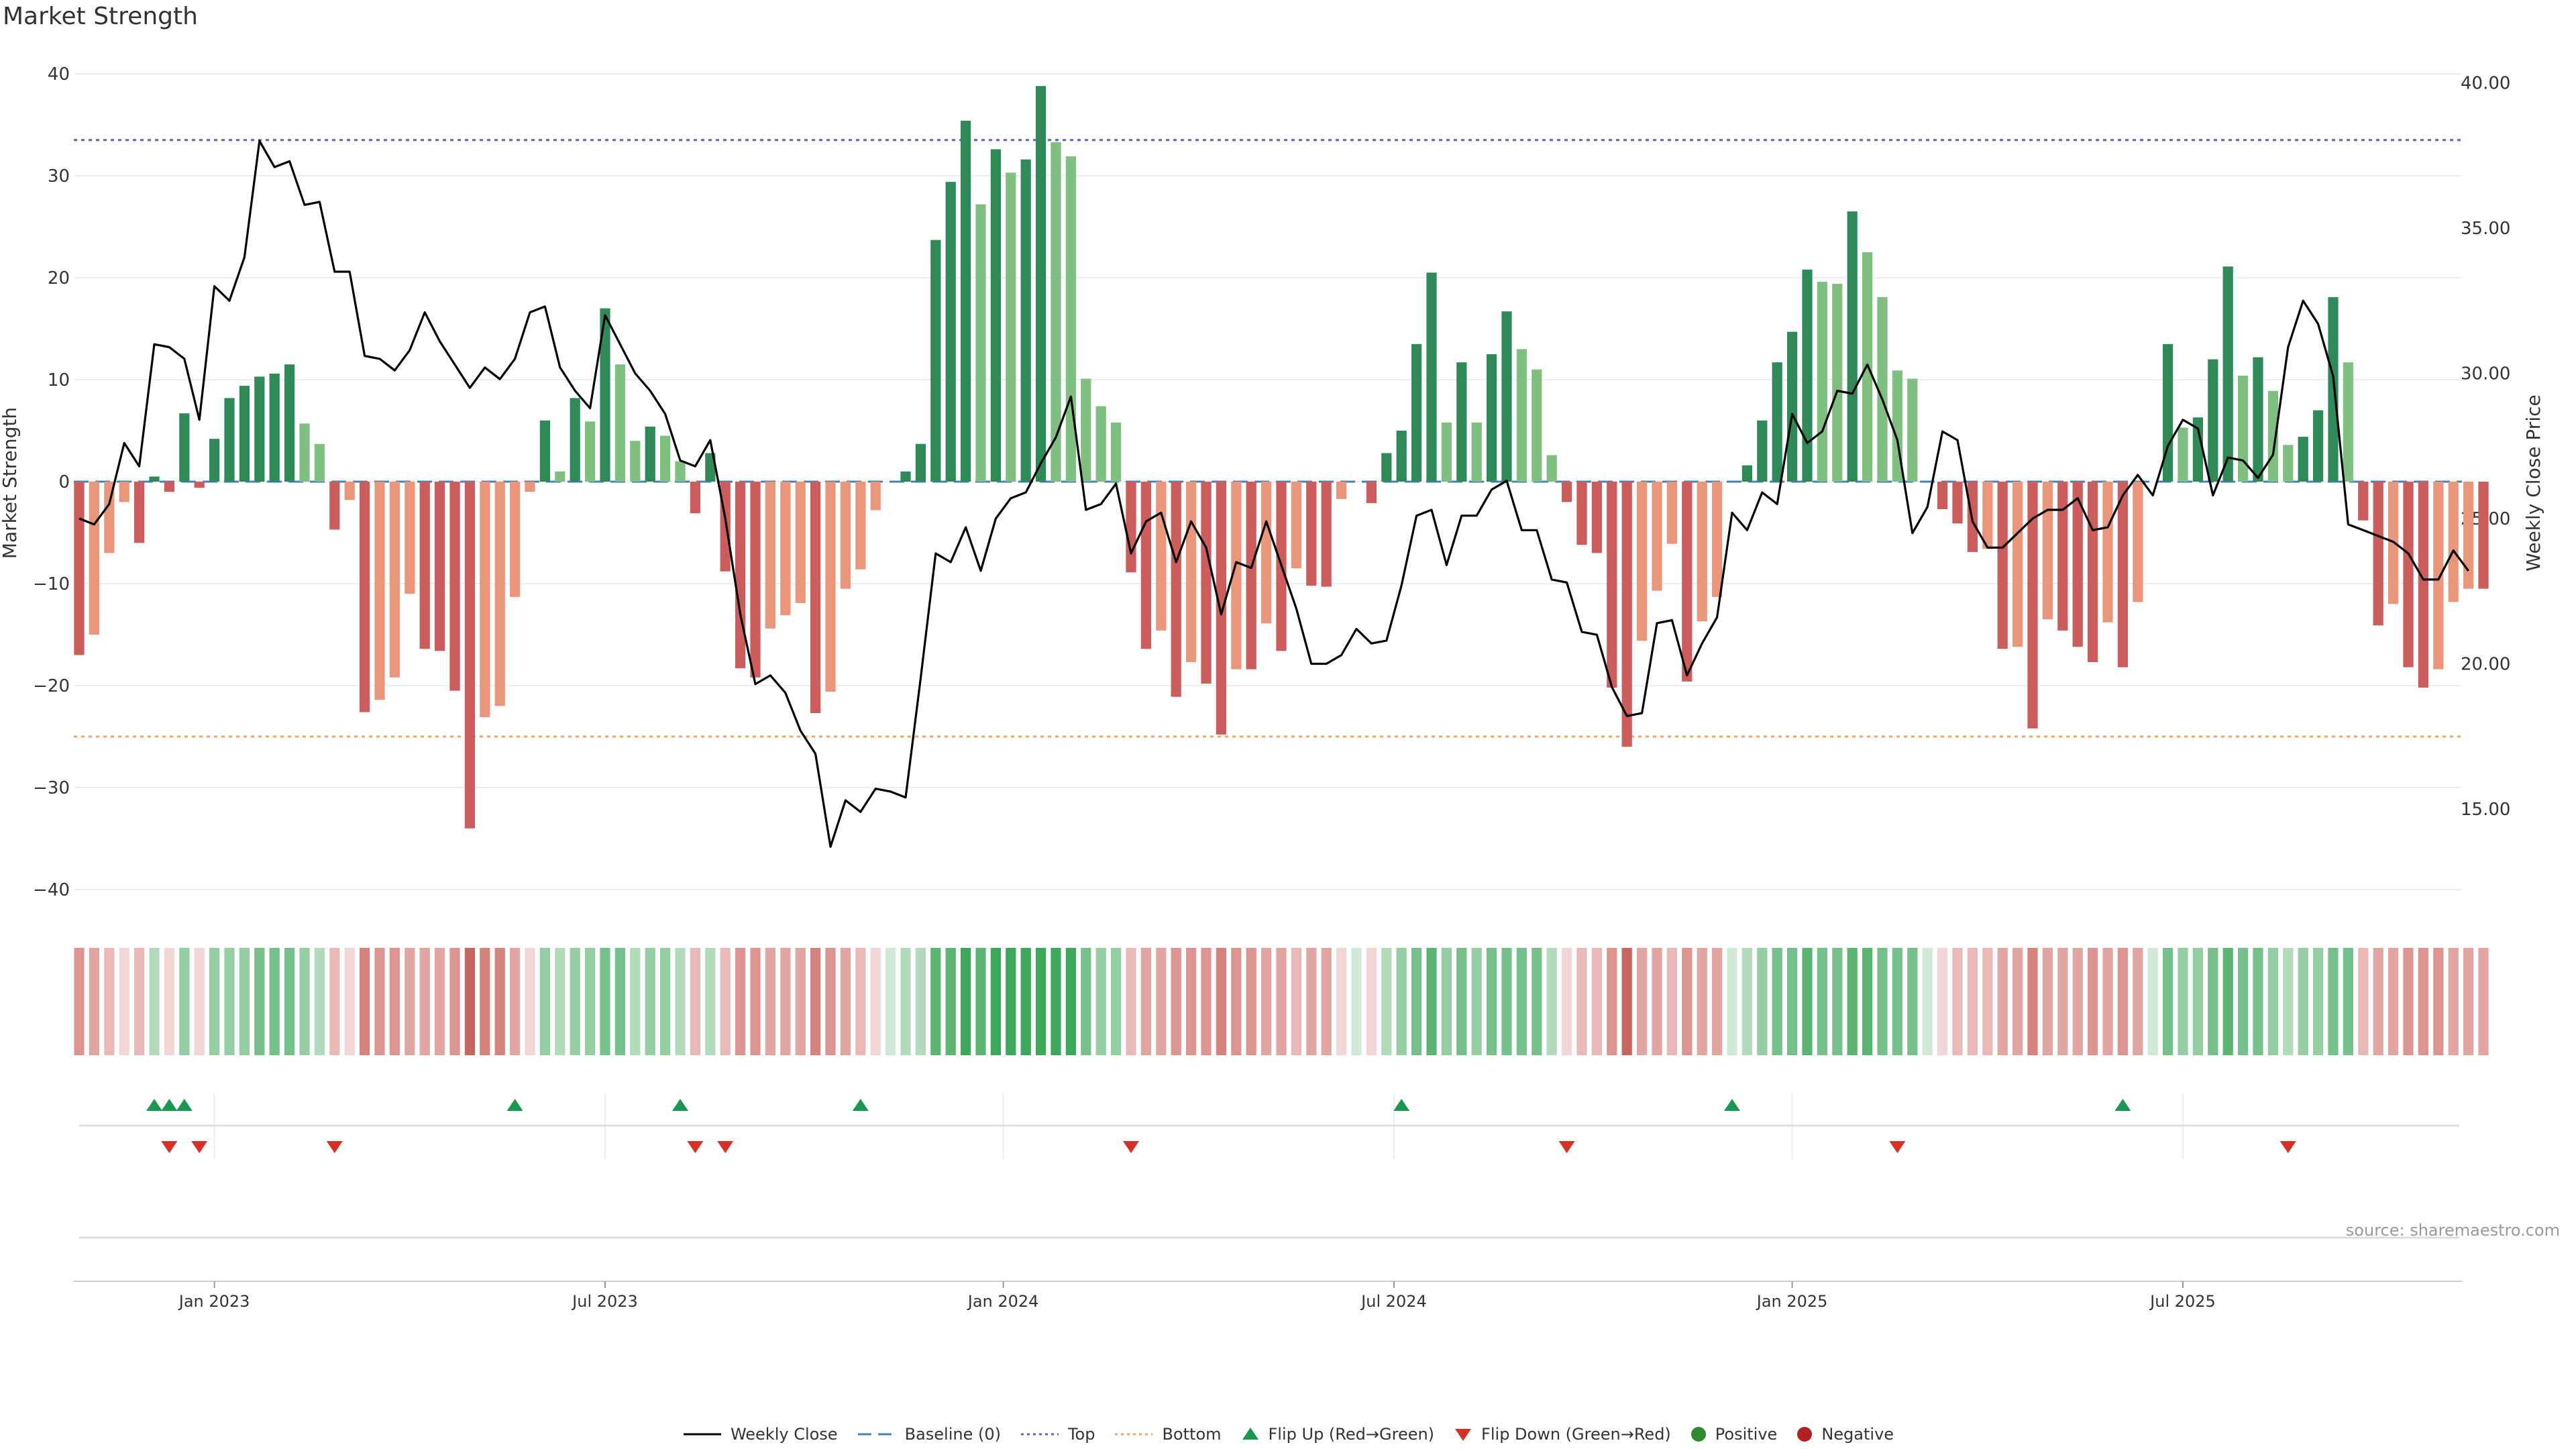 The width and height of the screenshot is (2576, 1449). Describe the element at coordinates (1576, 1434) in the screenshot. I see `legend-label: Flip Down (Green→Red)` at that location.